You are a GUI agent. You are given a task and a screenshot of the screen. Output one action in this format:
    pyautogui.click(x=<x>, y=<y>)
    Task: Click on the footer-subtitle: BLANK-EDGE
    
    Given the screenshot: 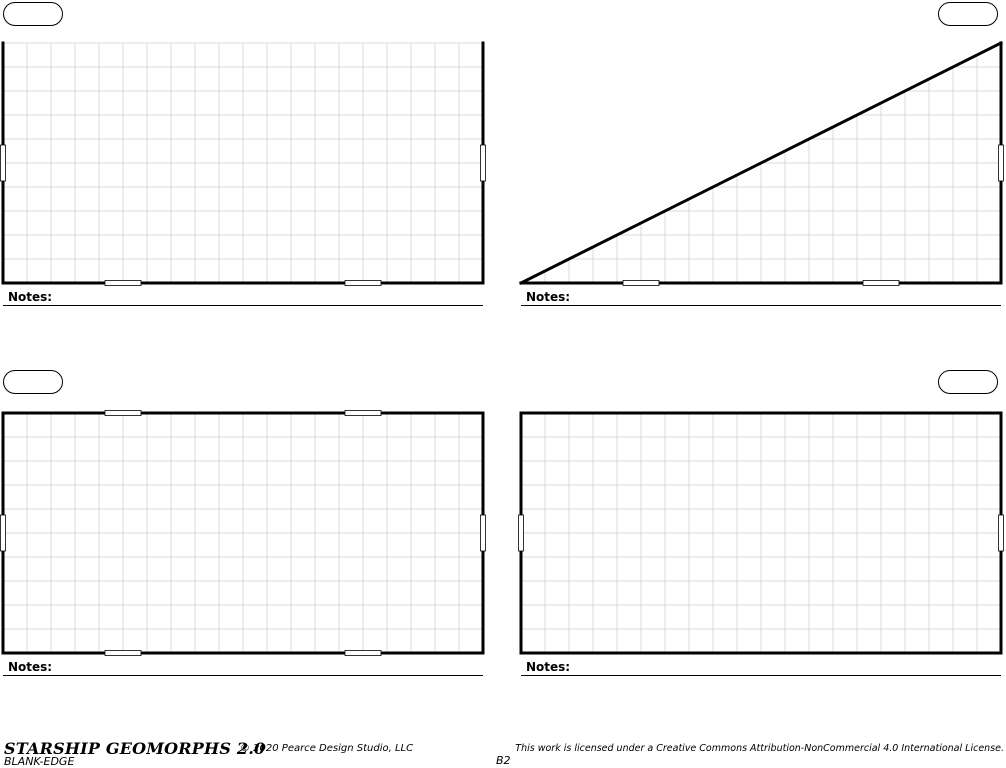 What is the action you would take?
    pyautogui.click(x=39, y=761)
    